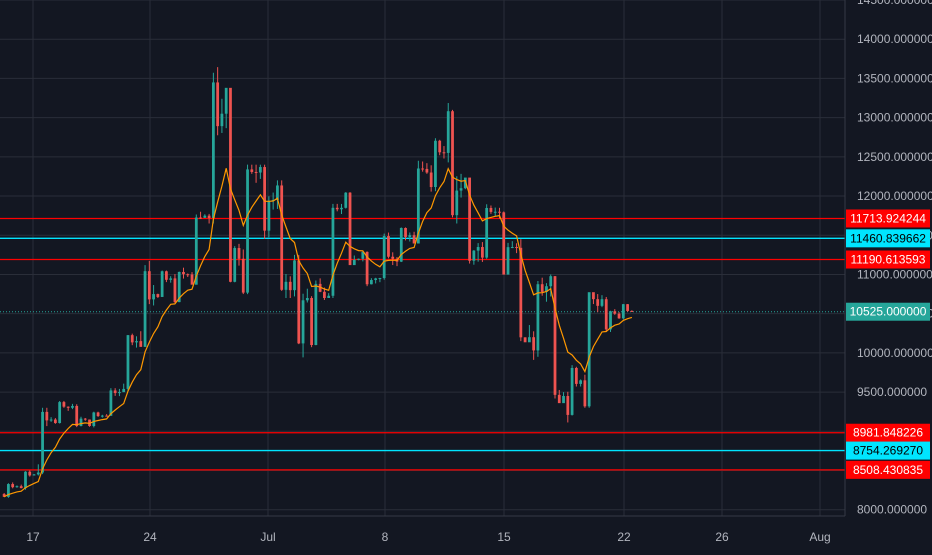 The height and width of the screenshot is (555, 932). Describe the element at coordinates (150, 537) in the screenshot. I see `x-tick-label: 24` at that location.